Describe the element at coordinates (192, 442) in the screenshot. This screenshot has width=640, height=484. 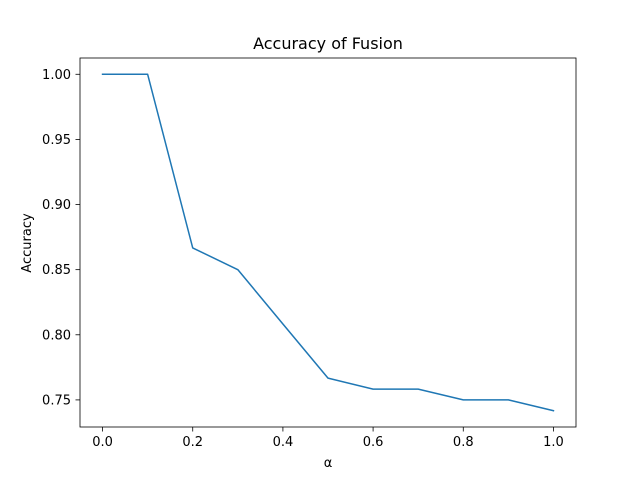
I see `x-tick-label: 0.2` at that location.